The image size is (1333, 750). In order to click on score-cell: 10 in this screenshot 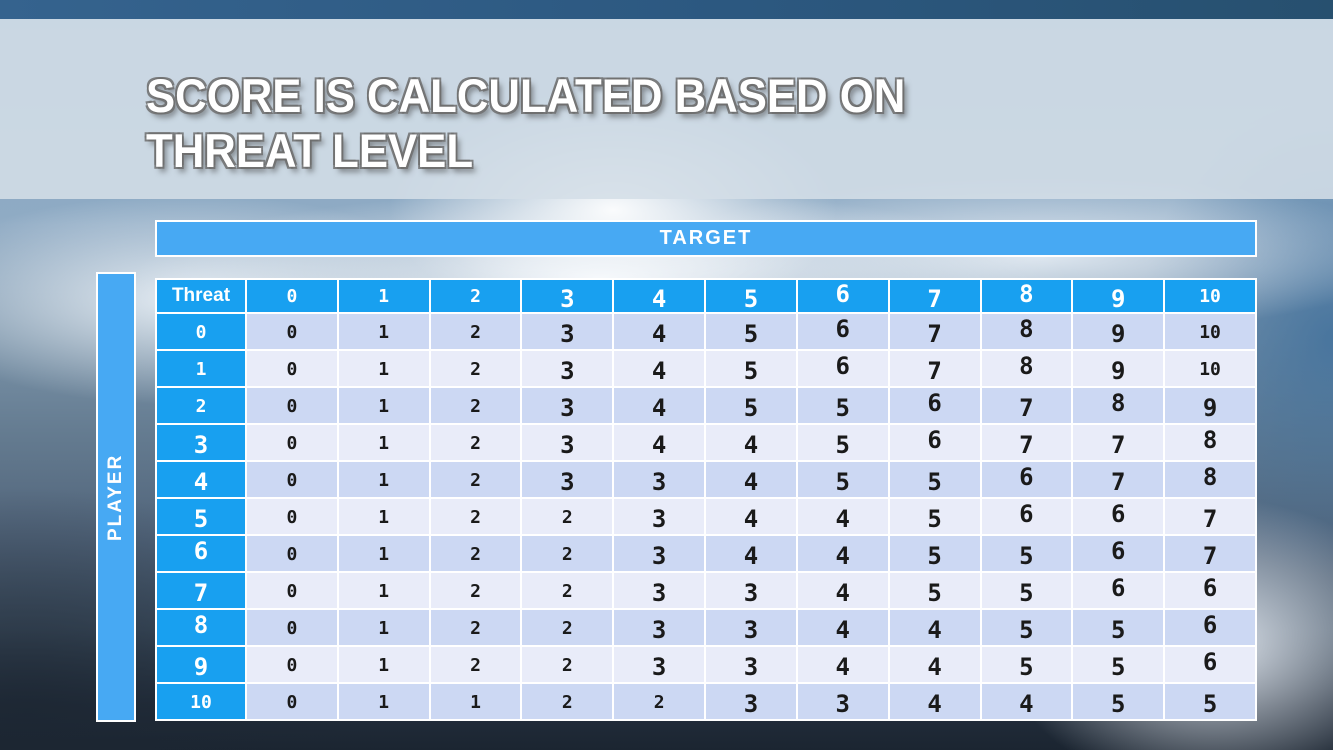, I will do `click(1210, 368)`.